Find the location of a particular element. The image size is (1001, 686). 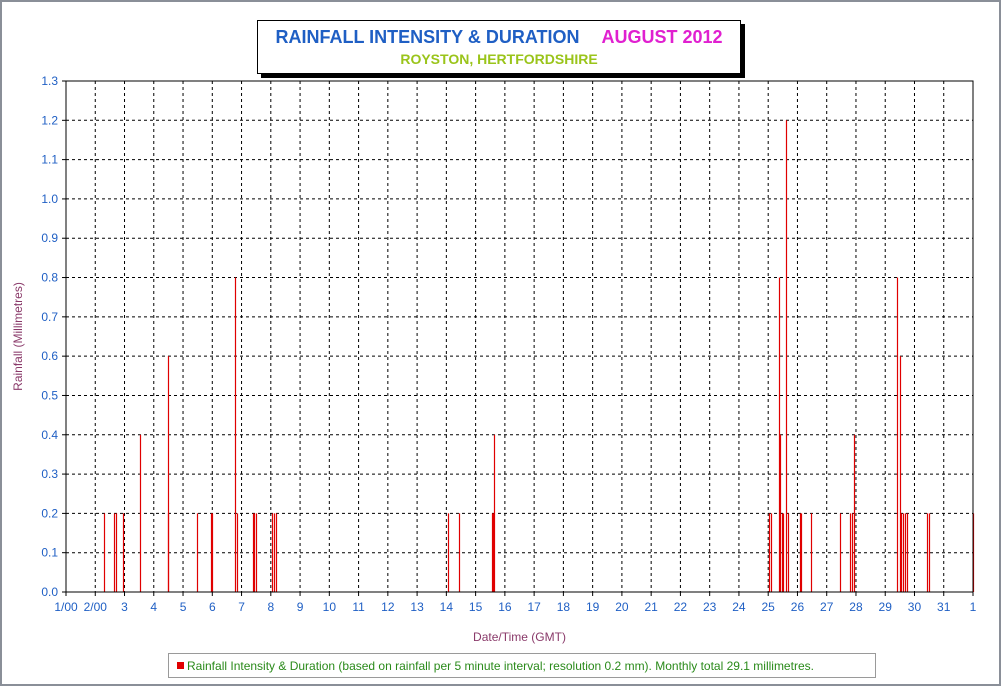

legend-swatch is located at coordinates (180, 665).